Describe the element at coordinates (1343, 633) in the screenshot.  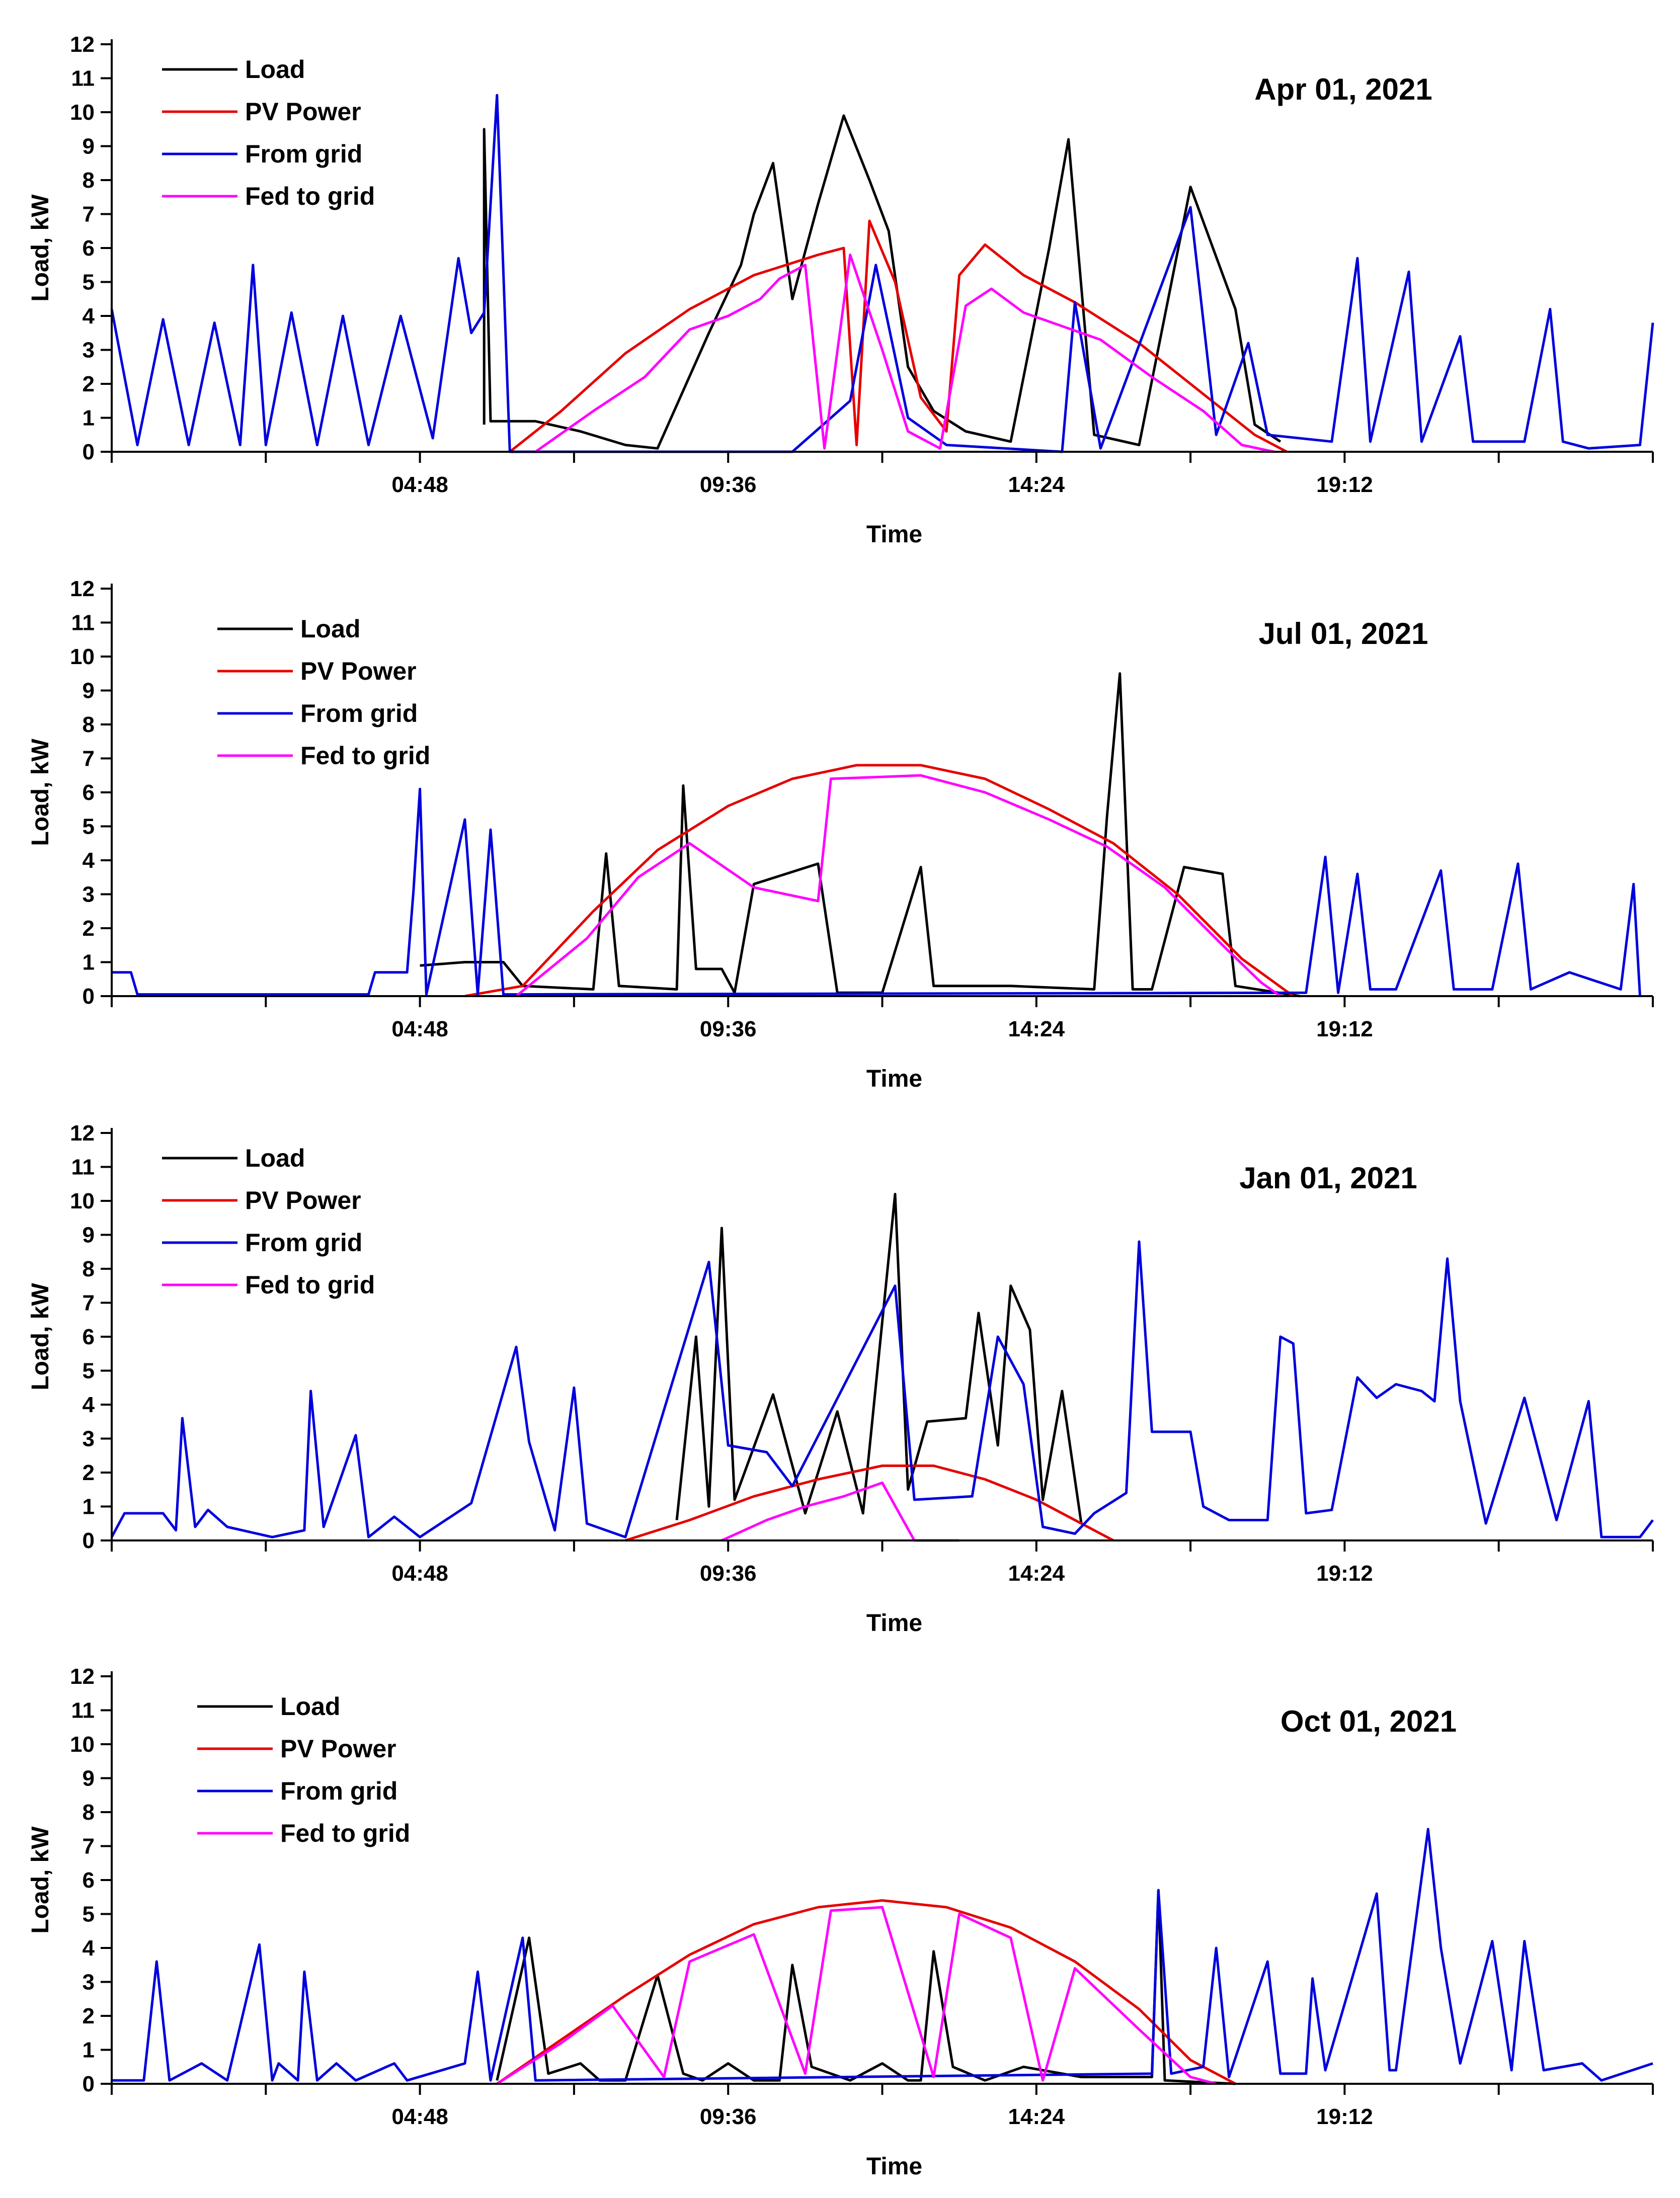
I see `chart-title: Jul 01, 2021` at that location.